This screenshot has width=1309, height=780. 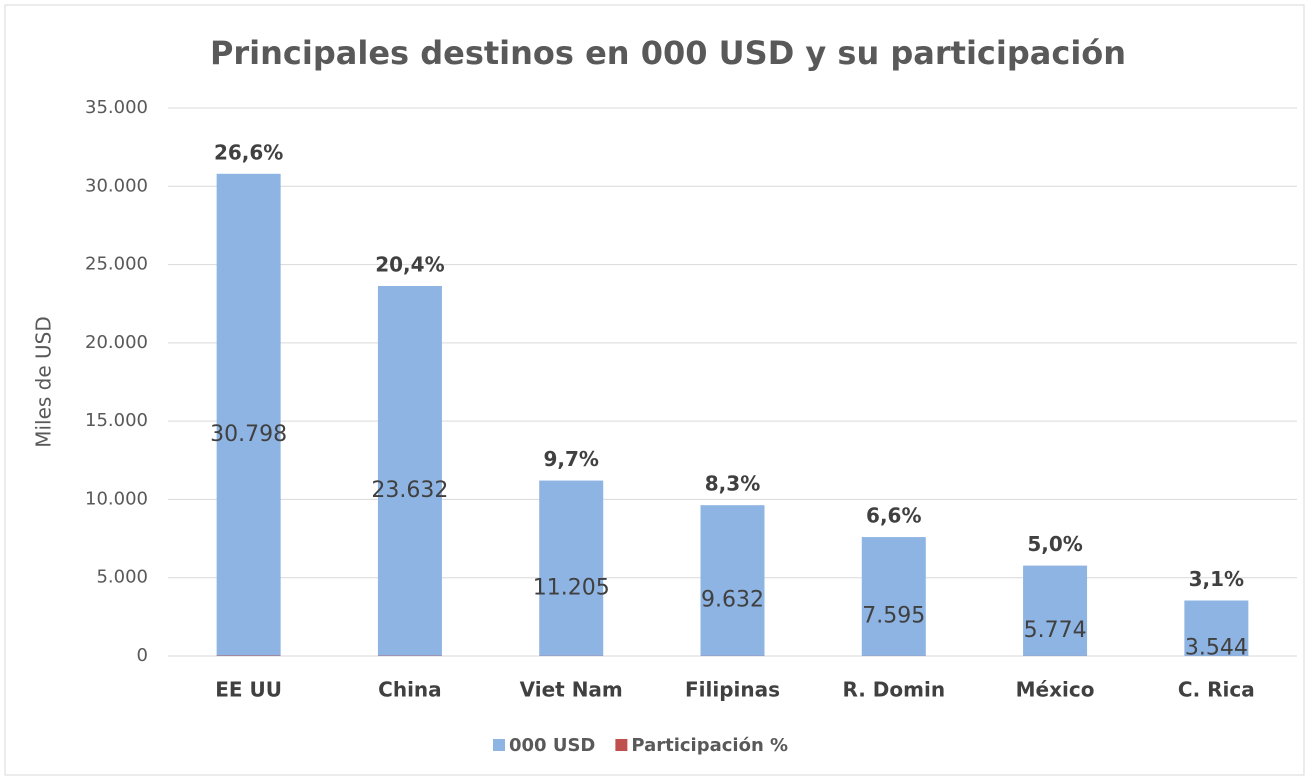 What do you see at coordinates (1055, 630) in the screenshot?
I see `value-label: 5.774` at bounding box center [1055, 630].